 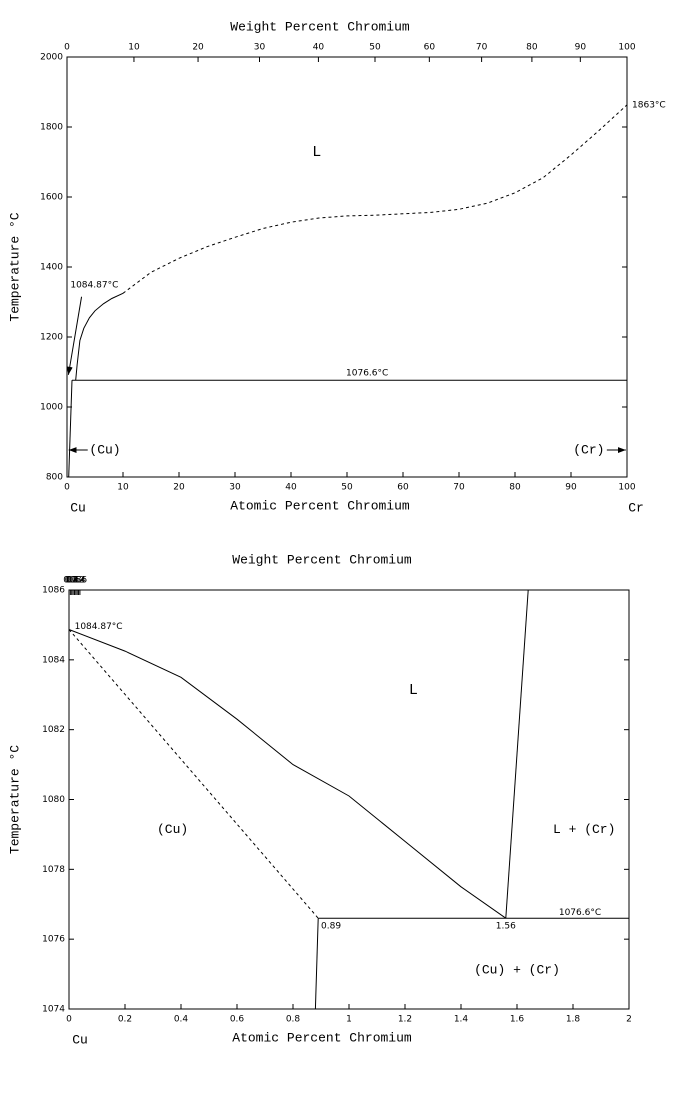 What do you see at coordinates (51, 128) in the screenshot?
I see `y-tick-label: 1800` at bounding box center [51, 128].